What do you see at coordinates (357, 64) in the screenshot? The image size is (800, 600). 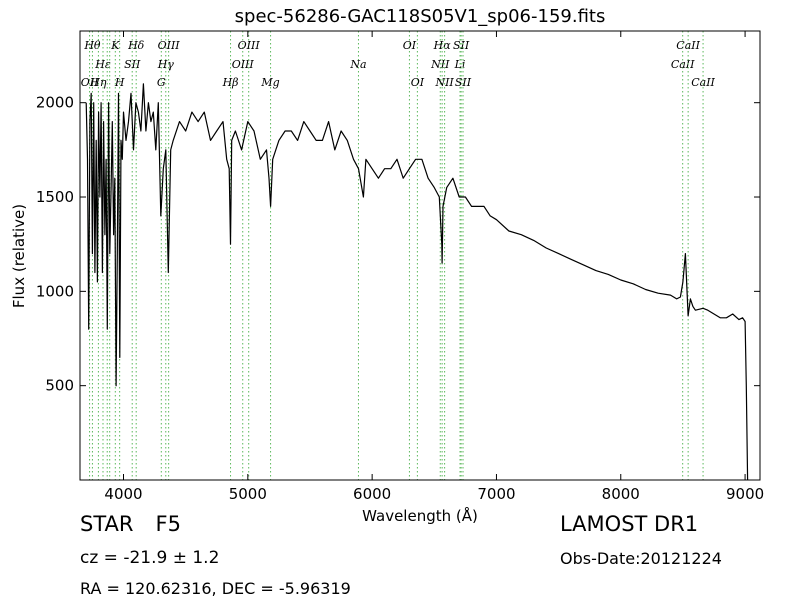 I see `spectral-line-label: Na` at bounding box center [357, 64].